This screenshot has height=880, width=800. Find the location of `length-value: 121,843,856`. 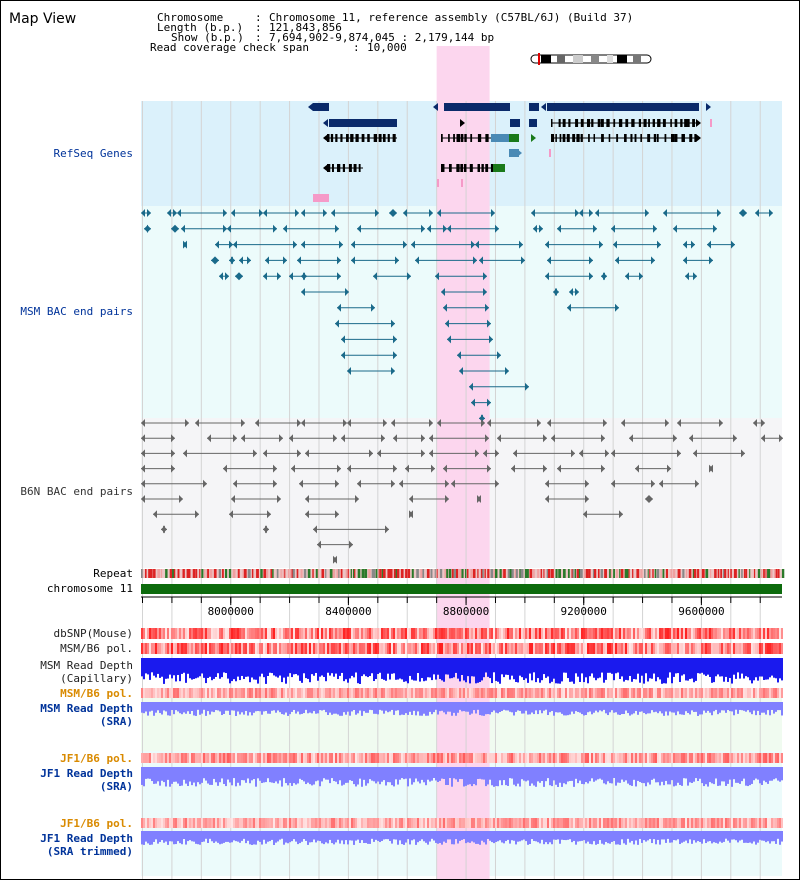

length-value: 121,843,856 is located at coordinates (305, 27).